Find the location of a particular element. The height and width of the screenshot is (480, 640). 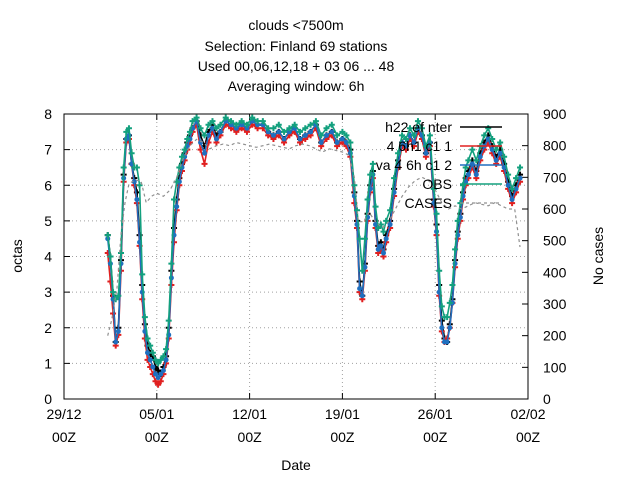

legend-label: h22 ef nter is located at coordinates (418, 127).